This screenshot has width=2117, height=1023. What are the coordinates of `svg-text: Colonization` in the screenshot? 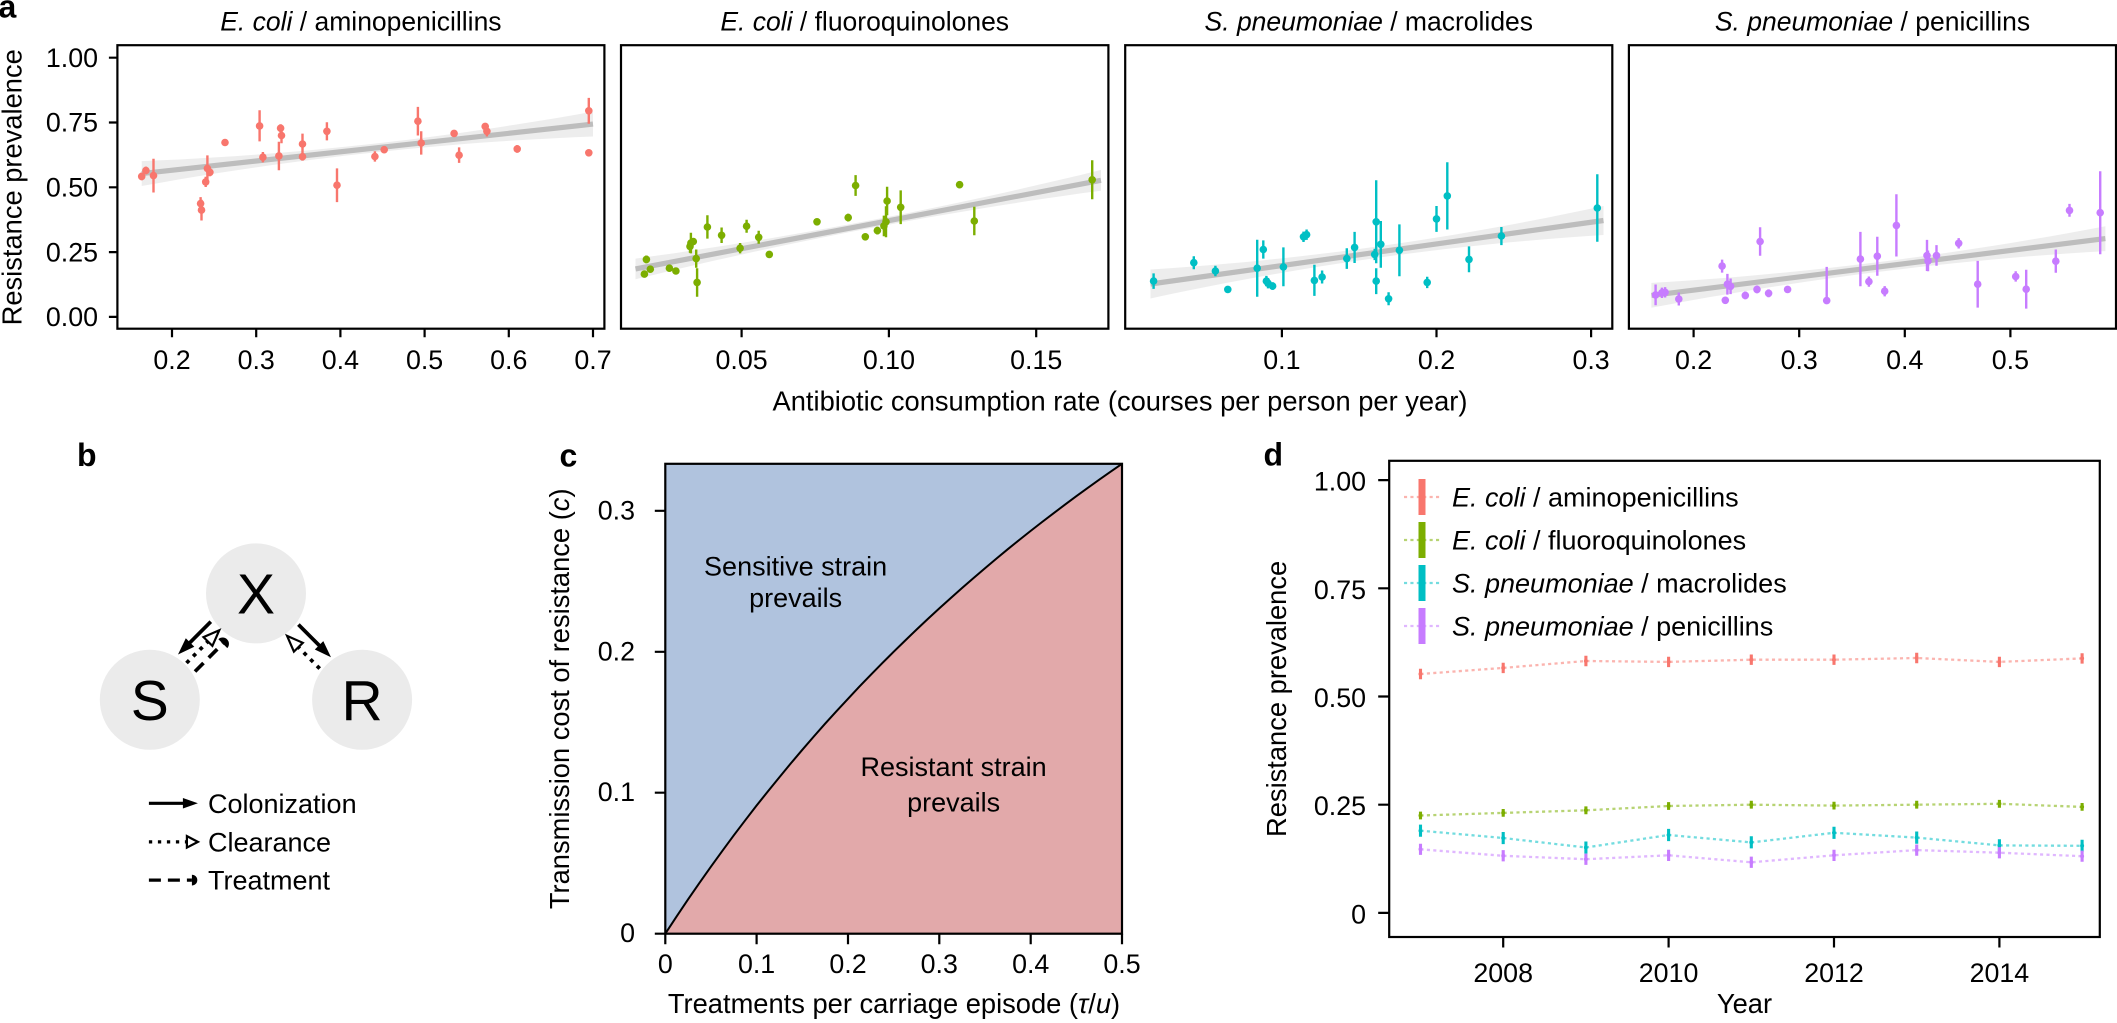 It's located at (282, 804).